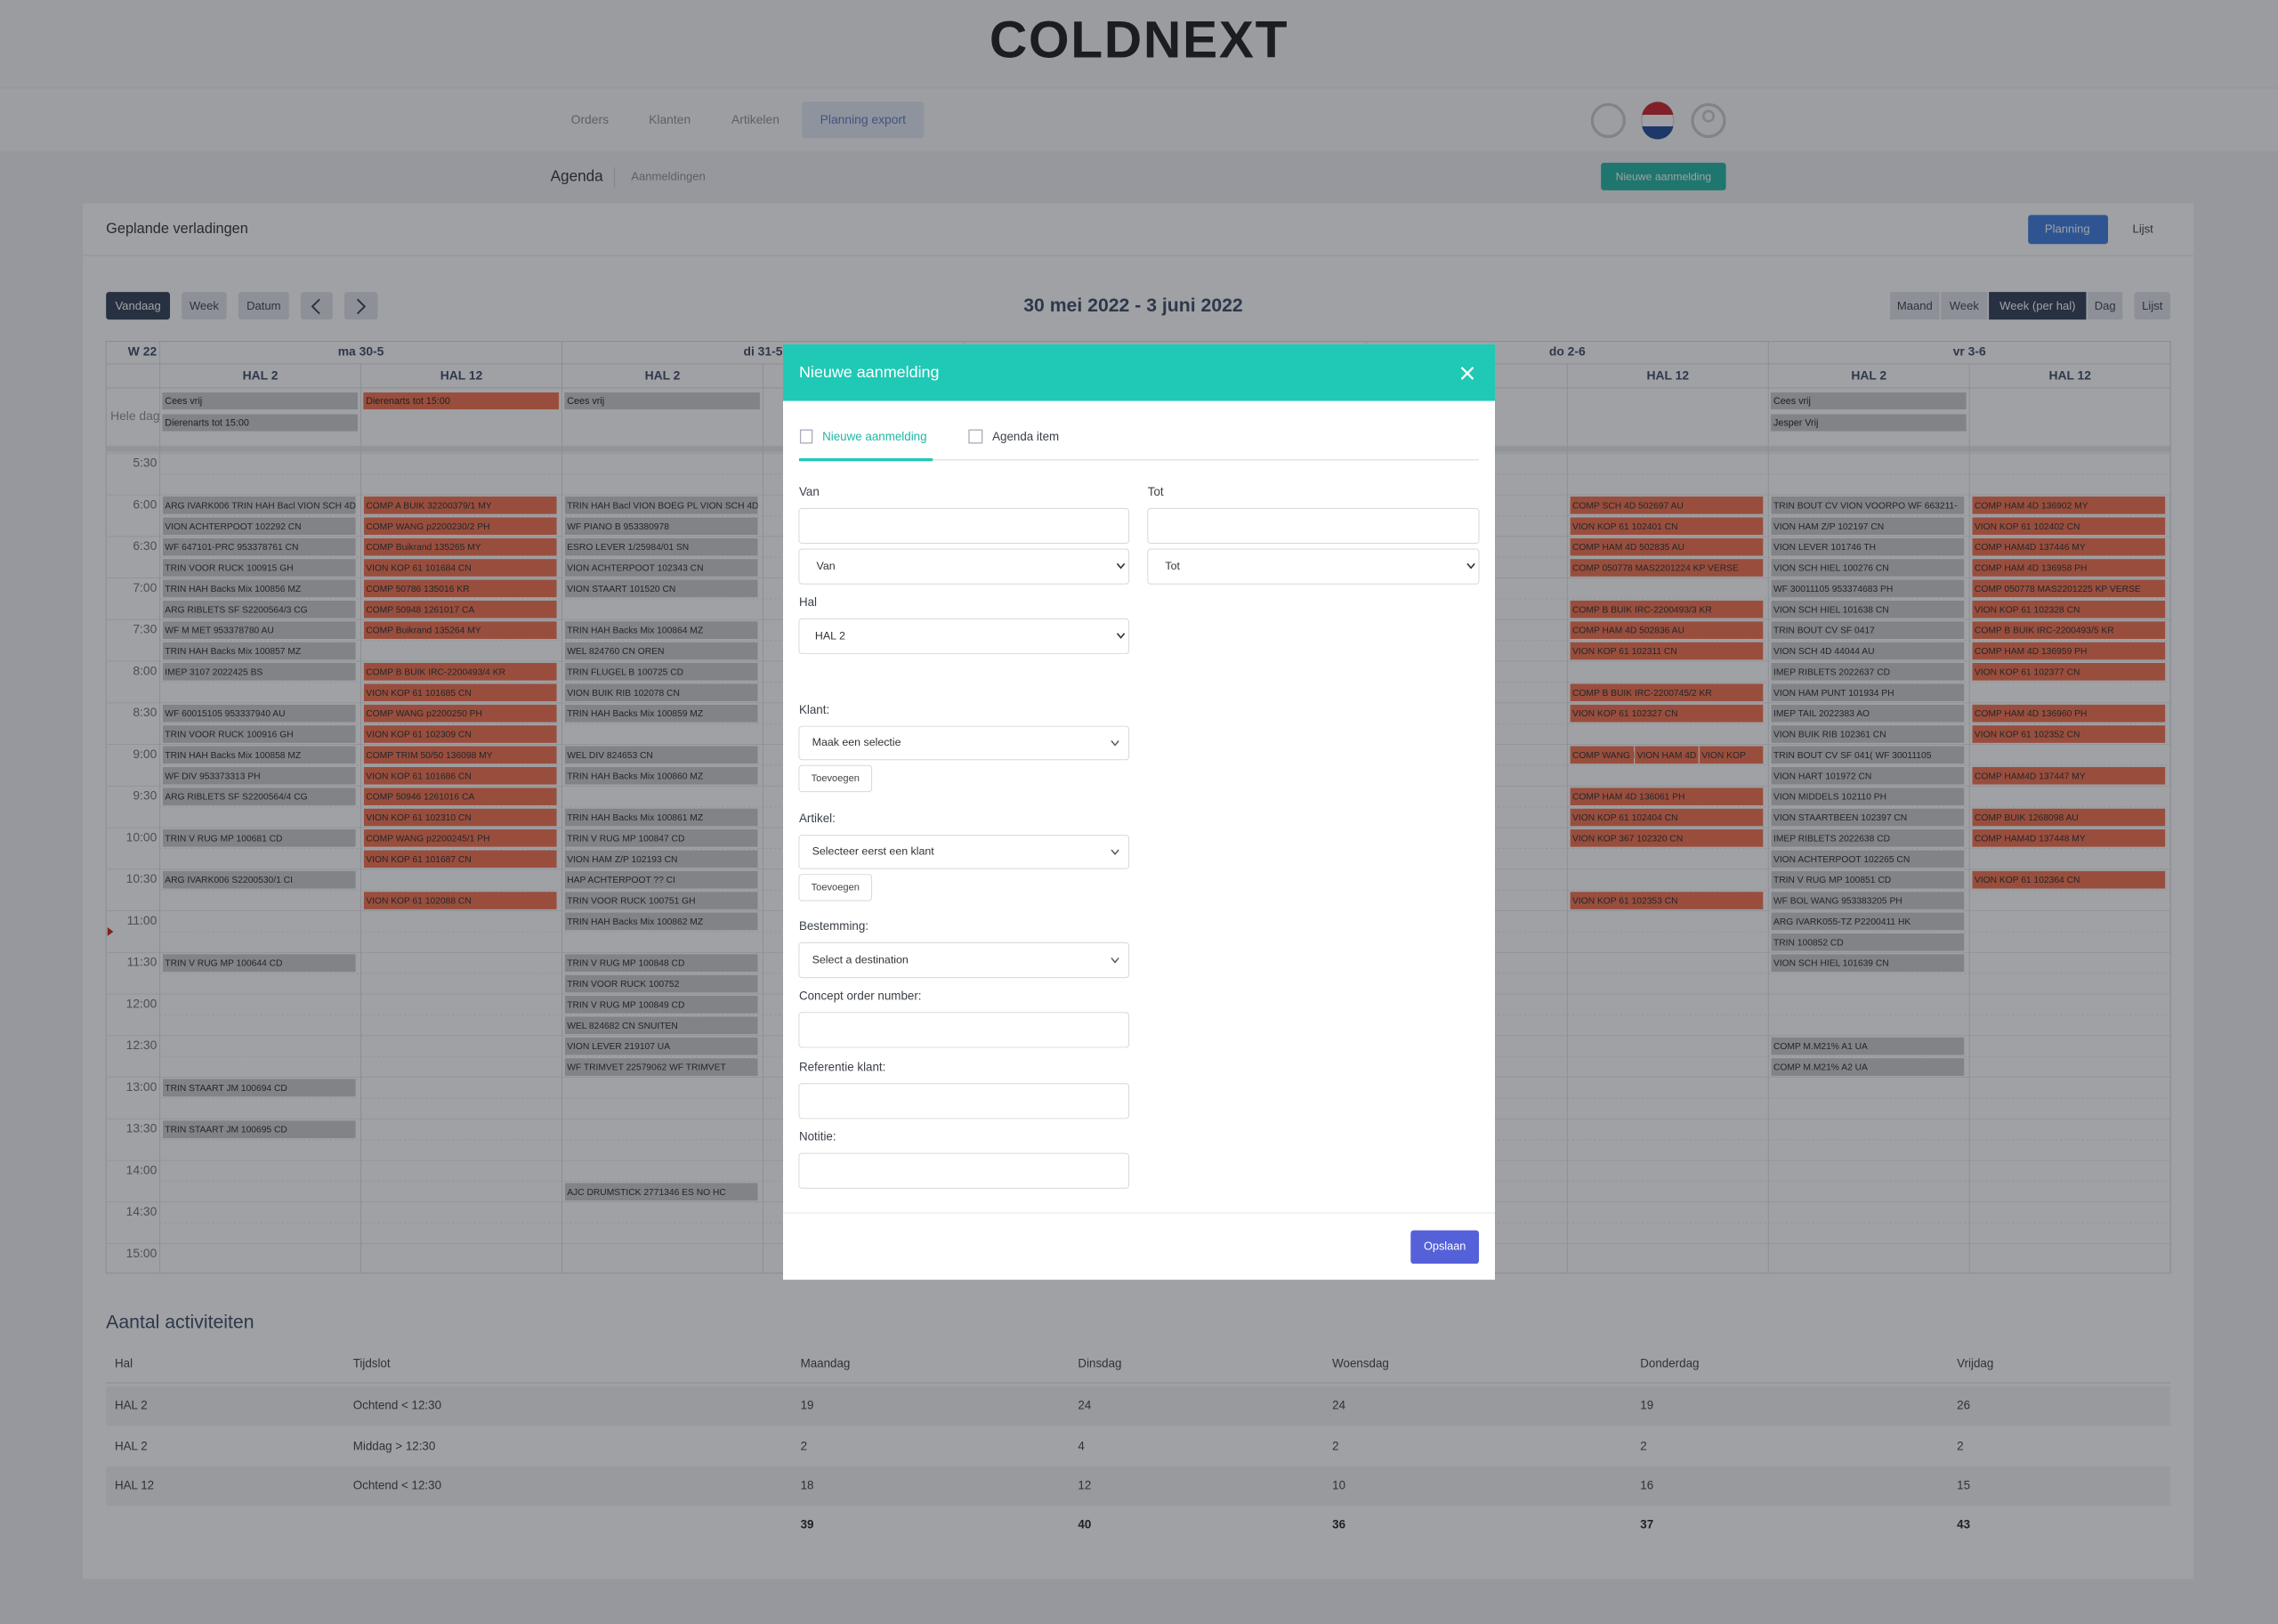 This screenshot has height=1624, width=2278. I want to click on stats-cell: 15, so click(1964, 1484).